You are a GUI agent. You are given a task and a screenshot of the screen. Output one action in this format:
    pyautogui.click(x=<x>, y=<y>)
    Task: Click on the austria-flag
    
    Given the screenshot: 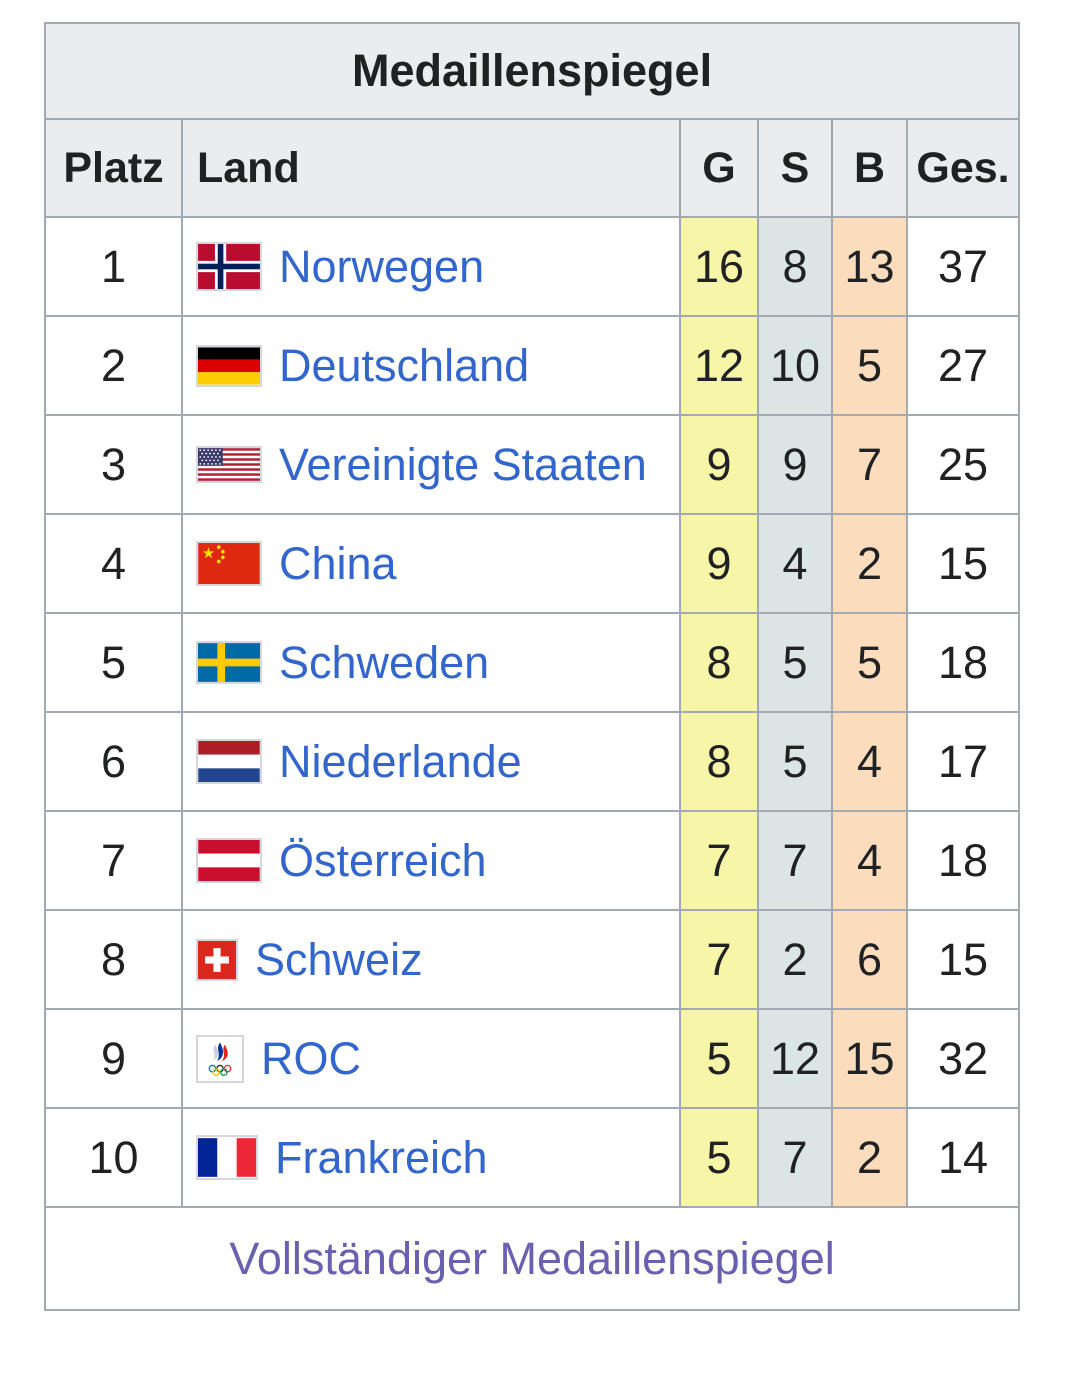 What is the action you would take?
    pyautogui.click(x=229, y=860)
    